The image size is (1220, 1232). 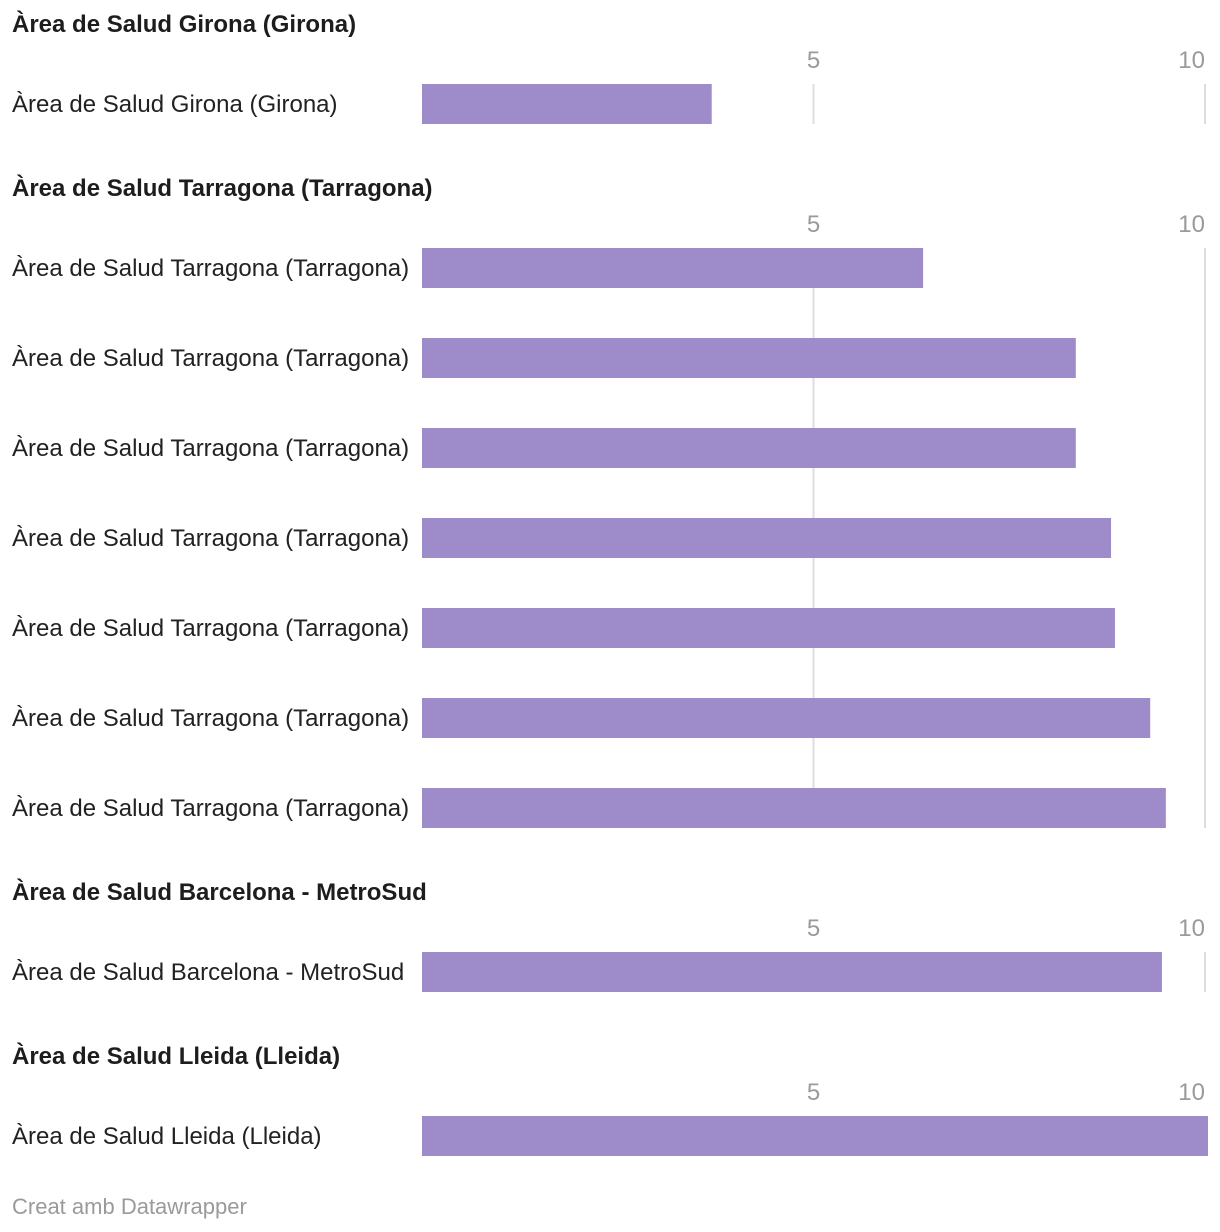 What do you see at coordinates (167, 1136) in the screenshot?
I see `row-label: Àrea de Salud Lleida (Lleida)` at bounding box center [167, 1136].